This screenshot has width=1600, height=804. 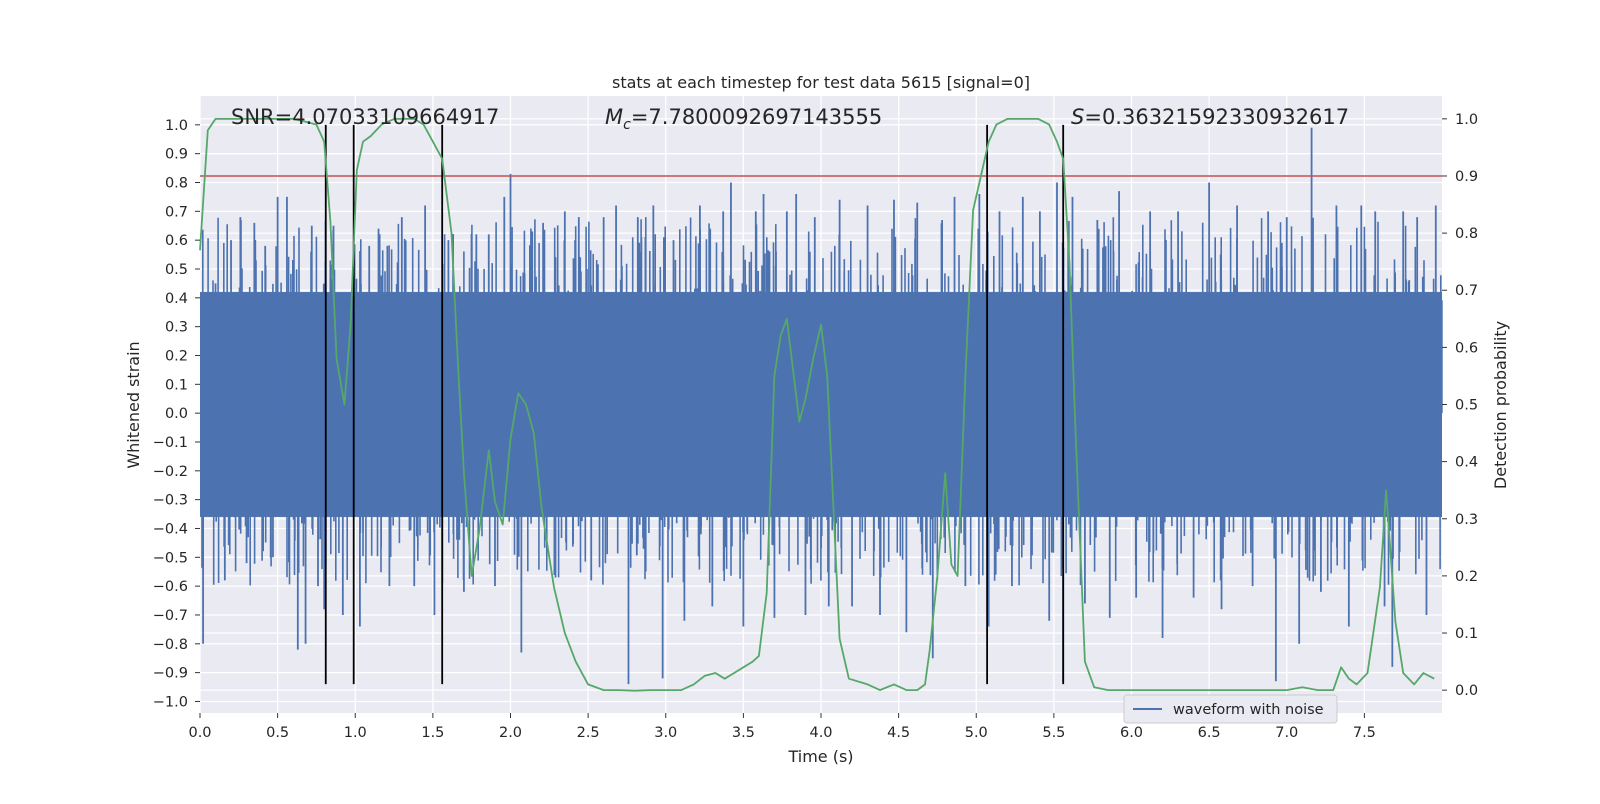 What do you see at coordinates (1466, 234) in the screenshot?
I see `y2-tick-label: 0.8` at bounding box center [1466, 234].